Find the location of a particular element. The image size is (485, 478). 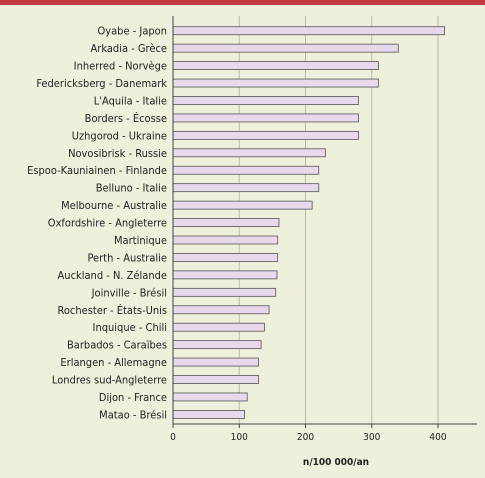

category-label-19: Erlangen - Allemagne is located at coordinates (113, 362).